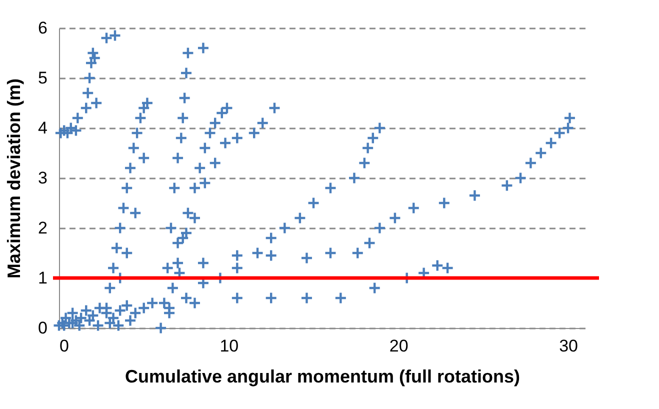 This screenshot has width=659, height=409. What do you see at coordinates (43, 78) in the screenshot?
I see `y-tick-label: 5` at bounding box center [43, 78].